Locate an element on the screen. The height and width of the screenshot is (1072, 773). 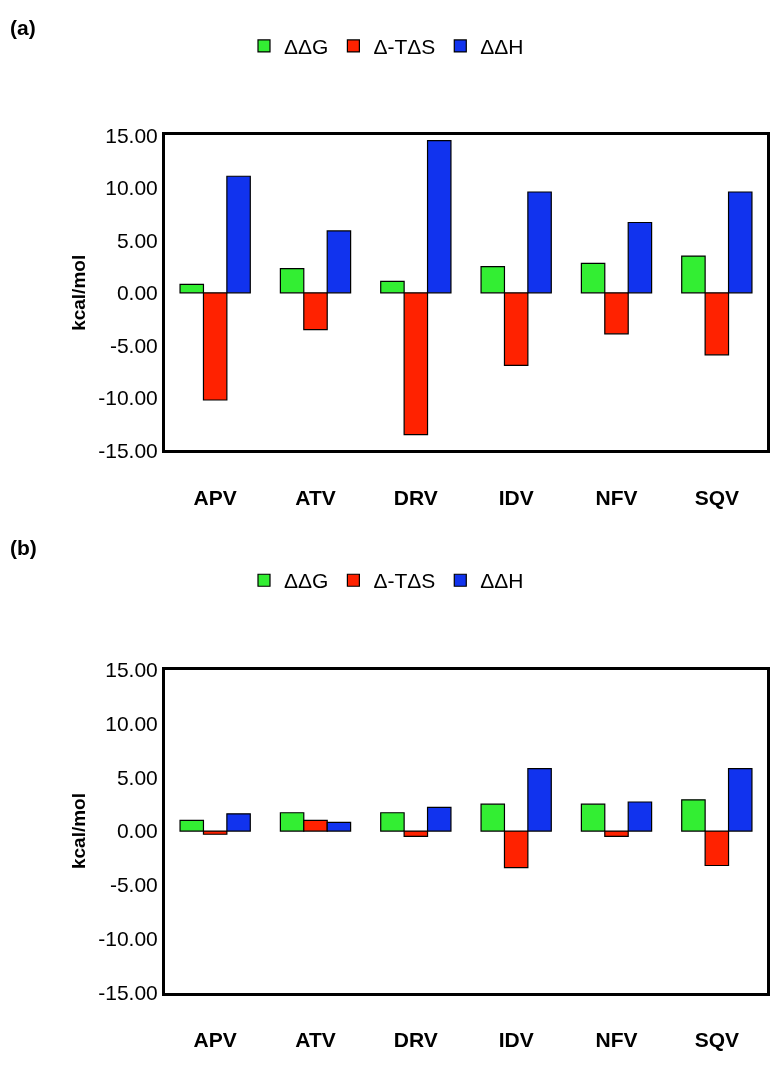
chart-title: (b) is located at coordinates (23, 547).